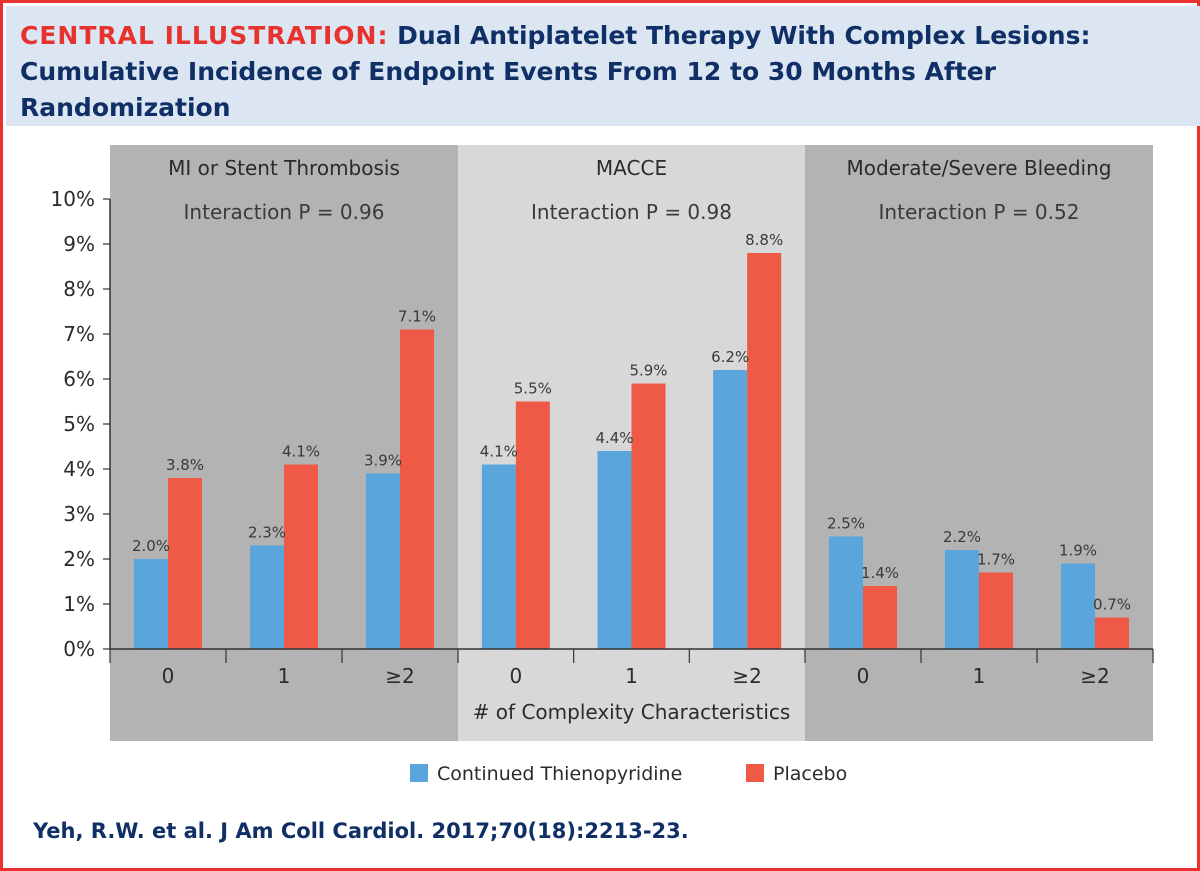  I want to click on y-tick-label: 8%, so click(79, 289).